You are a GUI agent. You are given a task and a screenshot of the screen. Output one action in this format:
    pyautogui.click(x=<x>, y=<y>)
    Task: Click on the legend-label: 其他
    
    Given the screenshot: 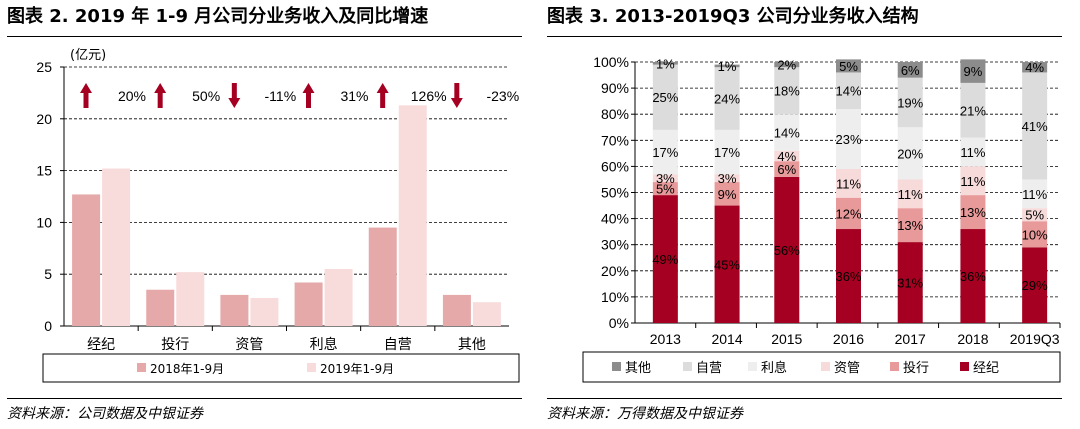 What is the action you would take?
    pyautogui.click(x=638, y=368)
    